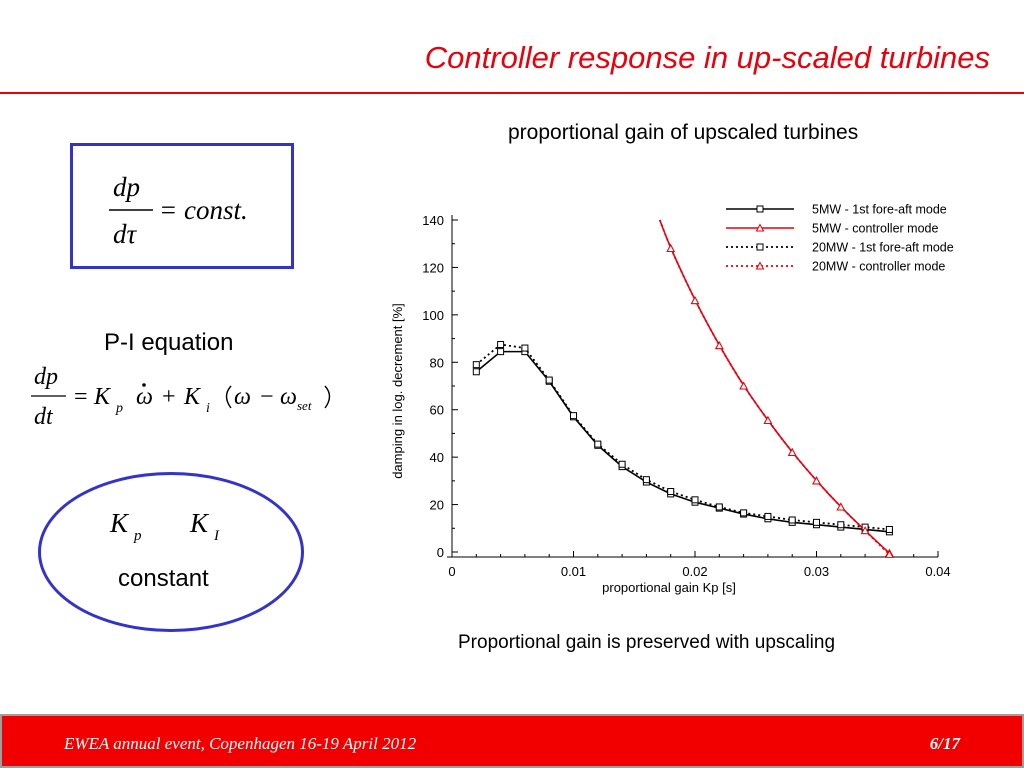 The width and height of the screenshot is (1024, 768). I want to click on y-tick-label: 0, so click(440, 552).